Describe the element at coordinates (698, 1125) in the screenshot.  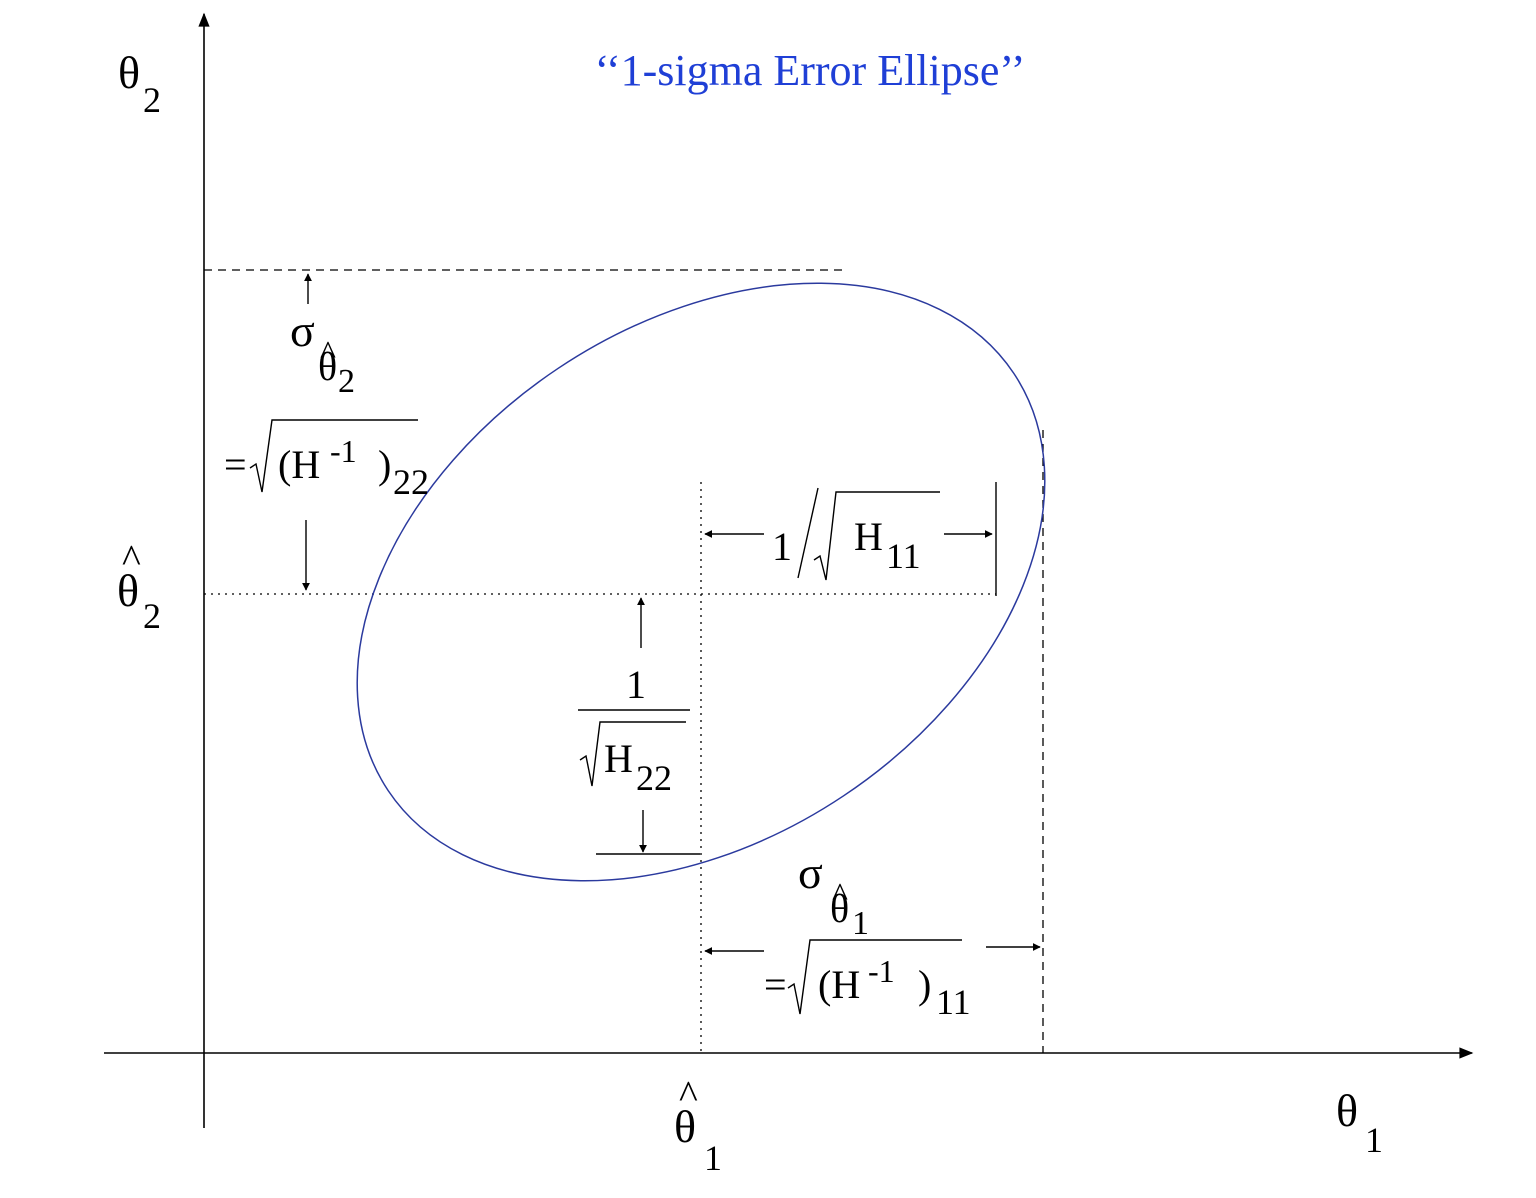
I see `theta1-hat-label: ^ θ 1` at that location.